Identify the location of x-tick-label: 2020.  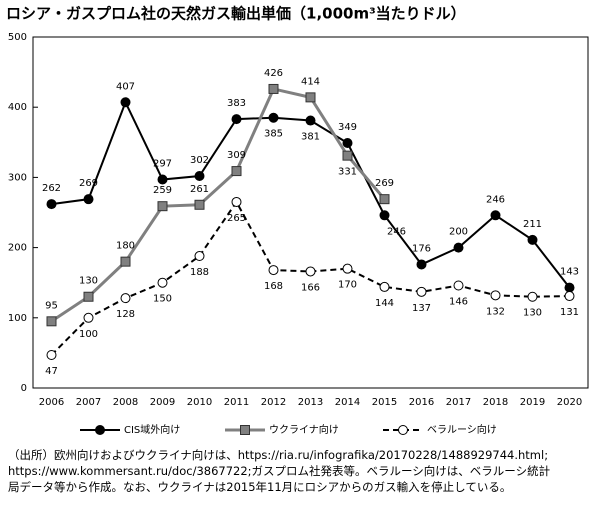
(569, 402).